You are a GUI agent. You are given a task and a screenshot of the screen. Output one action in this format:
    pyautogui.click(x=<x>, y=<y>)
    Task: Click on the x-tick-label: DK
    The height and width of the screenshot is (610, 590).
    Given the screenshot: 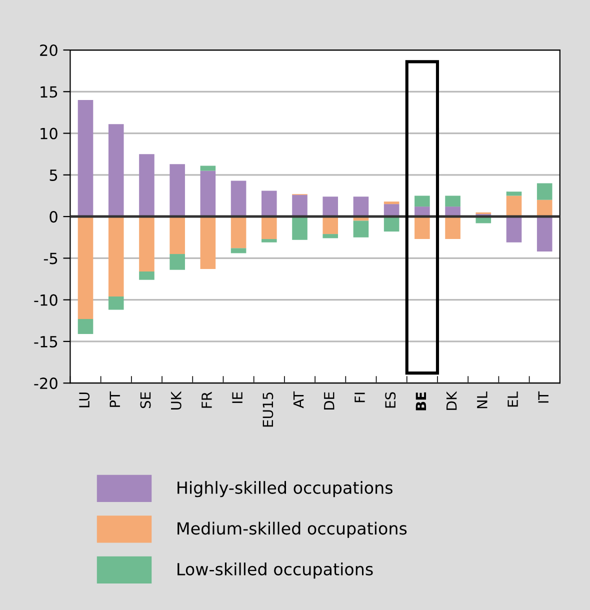 What is the action you would take?
    pyautogui.click(x=451, y=400)
    